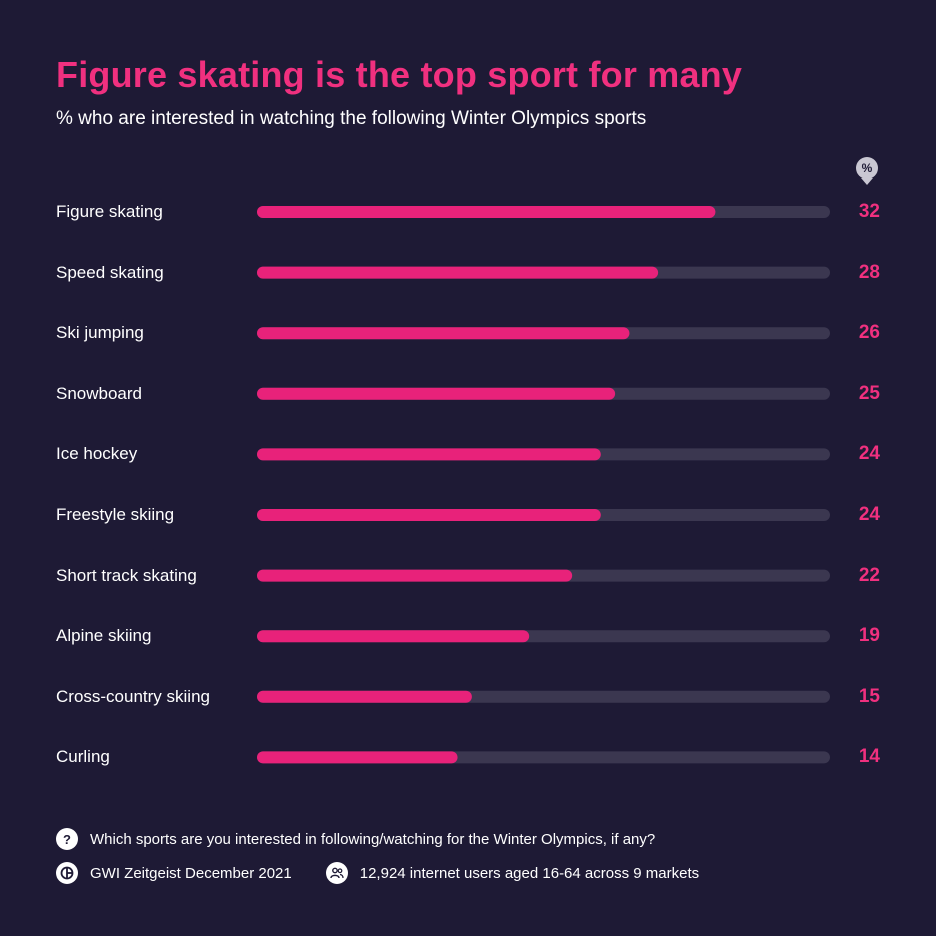 The height and width of the screenshot is (936, 936). I want to click on category-label: Freestyle skiing, so click(115, 514).